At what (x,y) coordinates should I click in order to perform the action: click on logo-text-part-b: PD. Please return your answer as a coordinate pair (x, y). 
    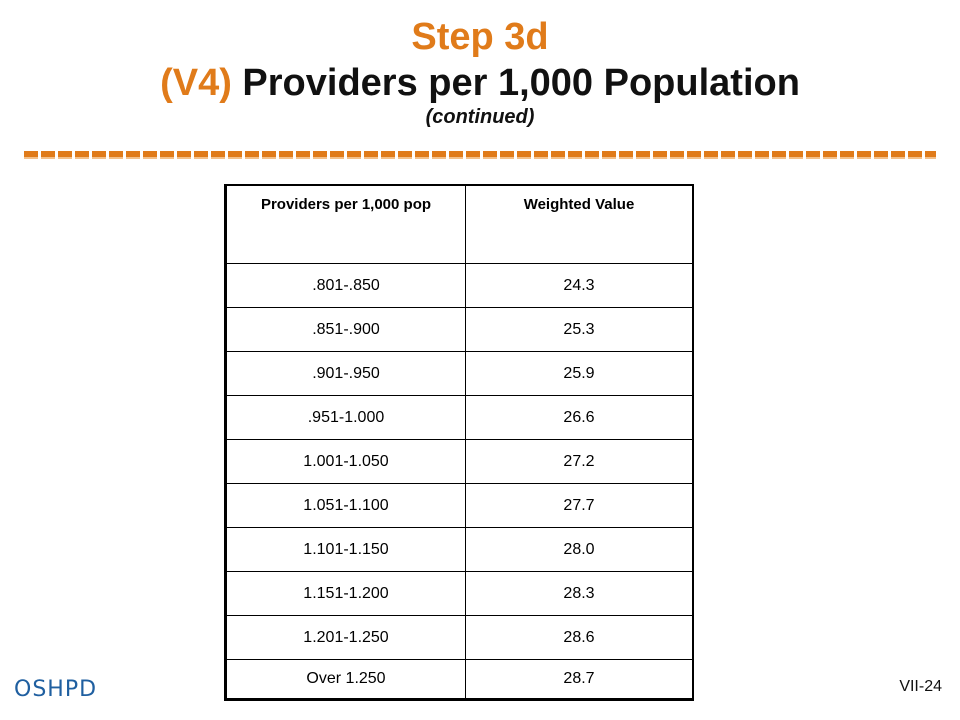
    Looking at the image, I should click on (81, 689).